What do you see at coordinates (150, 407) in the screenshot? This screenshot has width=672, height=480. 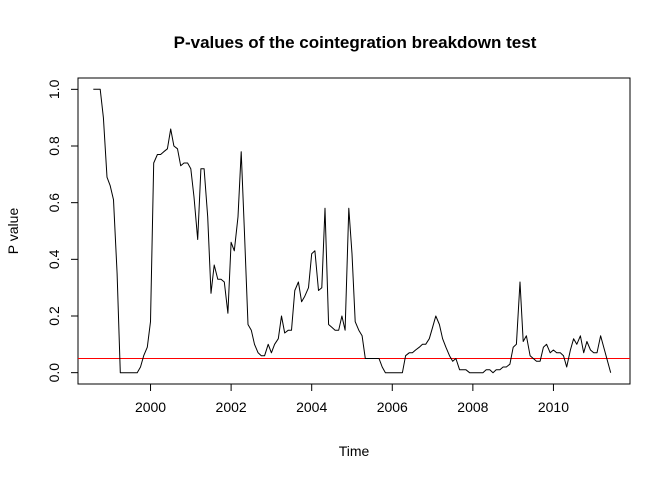 I see `x-tick-label: 2000` at bounding box center [150, 407].